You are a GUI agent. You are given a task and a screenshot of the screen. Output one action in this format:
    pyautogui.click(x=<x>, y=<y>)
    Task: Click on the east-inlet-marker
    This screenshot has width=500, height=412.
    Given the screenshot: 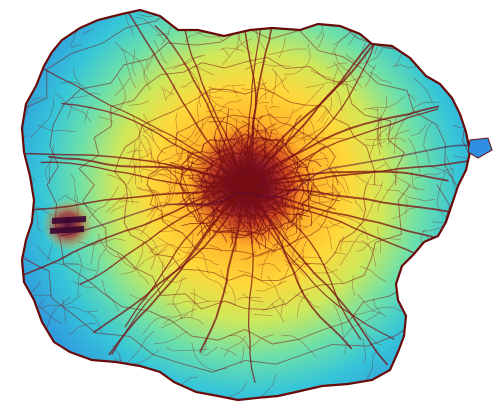 What is the action you would take?
    pyautogui.click(x=480, y=148)
    